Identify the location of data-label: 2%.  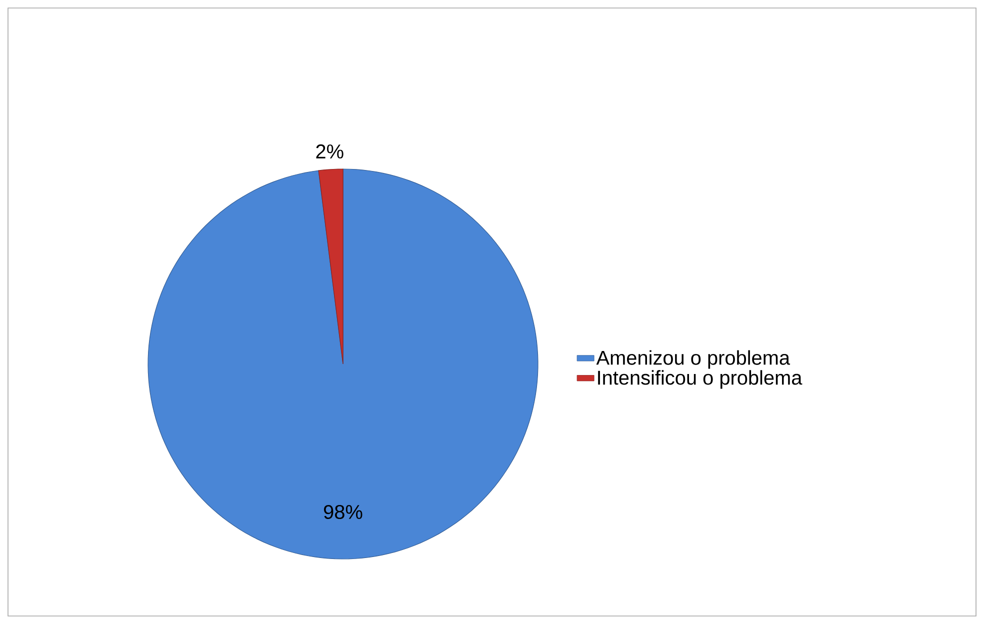
(330, 151).